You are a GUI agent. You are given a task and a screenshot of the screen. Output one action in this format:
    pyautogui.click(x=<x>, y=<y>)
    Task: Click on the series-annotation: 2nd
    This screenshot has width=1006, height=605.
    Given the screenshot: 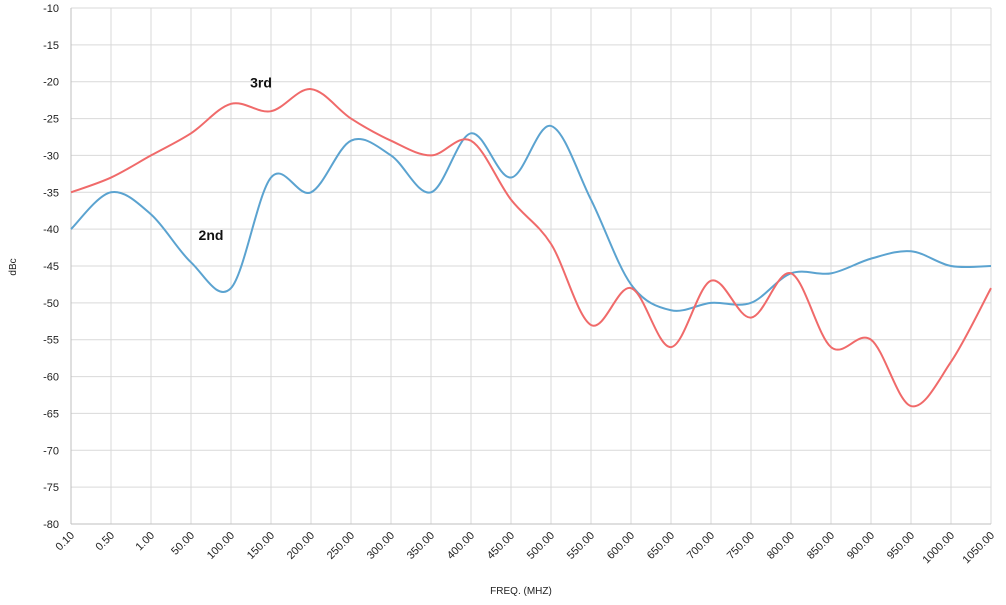 What is the action you would take?
    pyautogui.click(x=211, y=235)
    